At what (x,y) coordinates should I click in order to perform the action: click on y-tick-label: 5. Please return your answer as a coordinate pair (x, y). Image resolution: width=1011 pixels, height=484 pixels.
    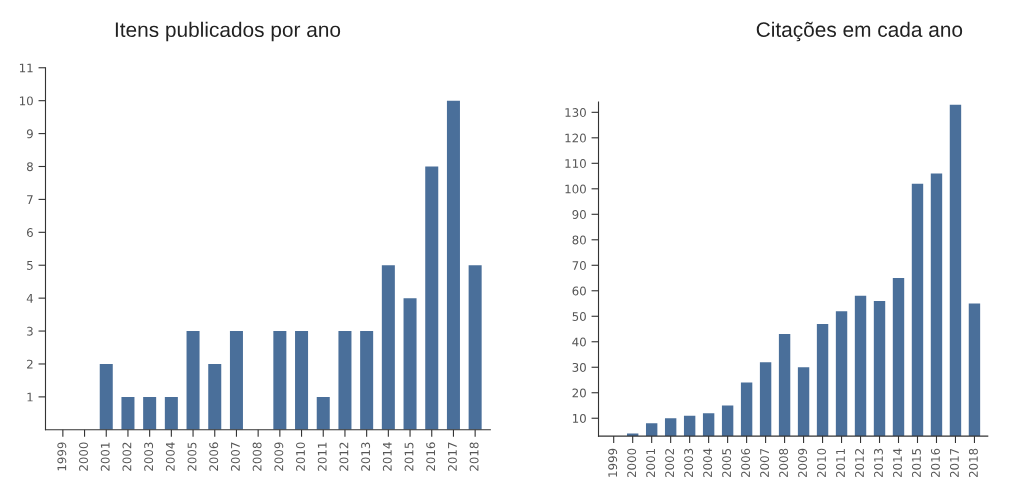
    Looking at the image, I should click on (30, 265).